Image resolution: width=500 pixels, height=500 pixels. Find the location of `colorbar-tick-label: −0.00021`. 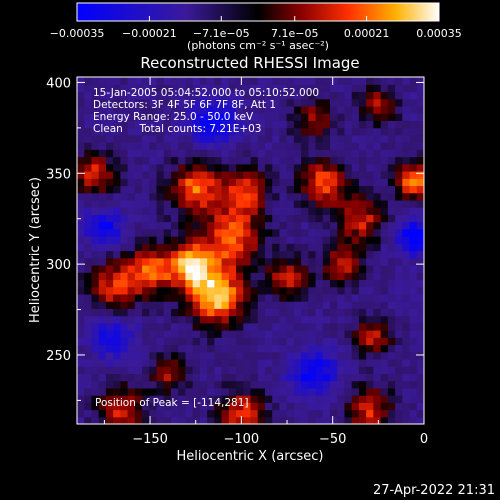

colorbar-tick-label: −0.00021 is located at coordinates (149, 33).